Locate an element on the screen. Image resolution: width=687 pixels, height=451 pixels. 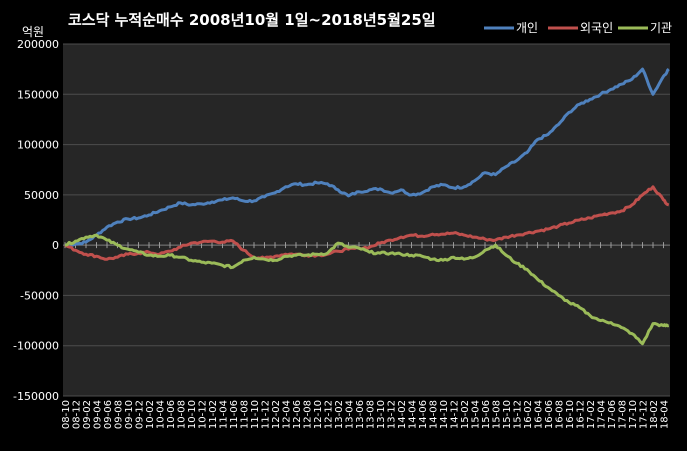
x-tick-label: 15-08 is located at coordinates (497, 414).